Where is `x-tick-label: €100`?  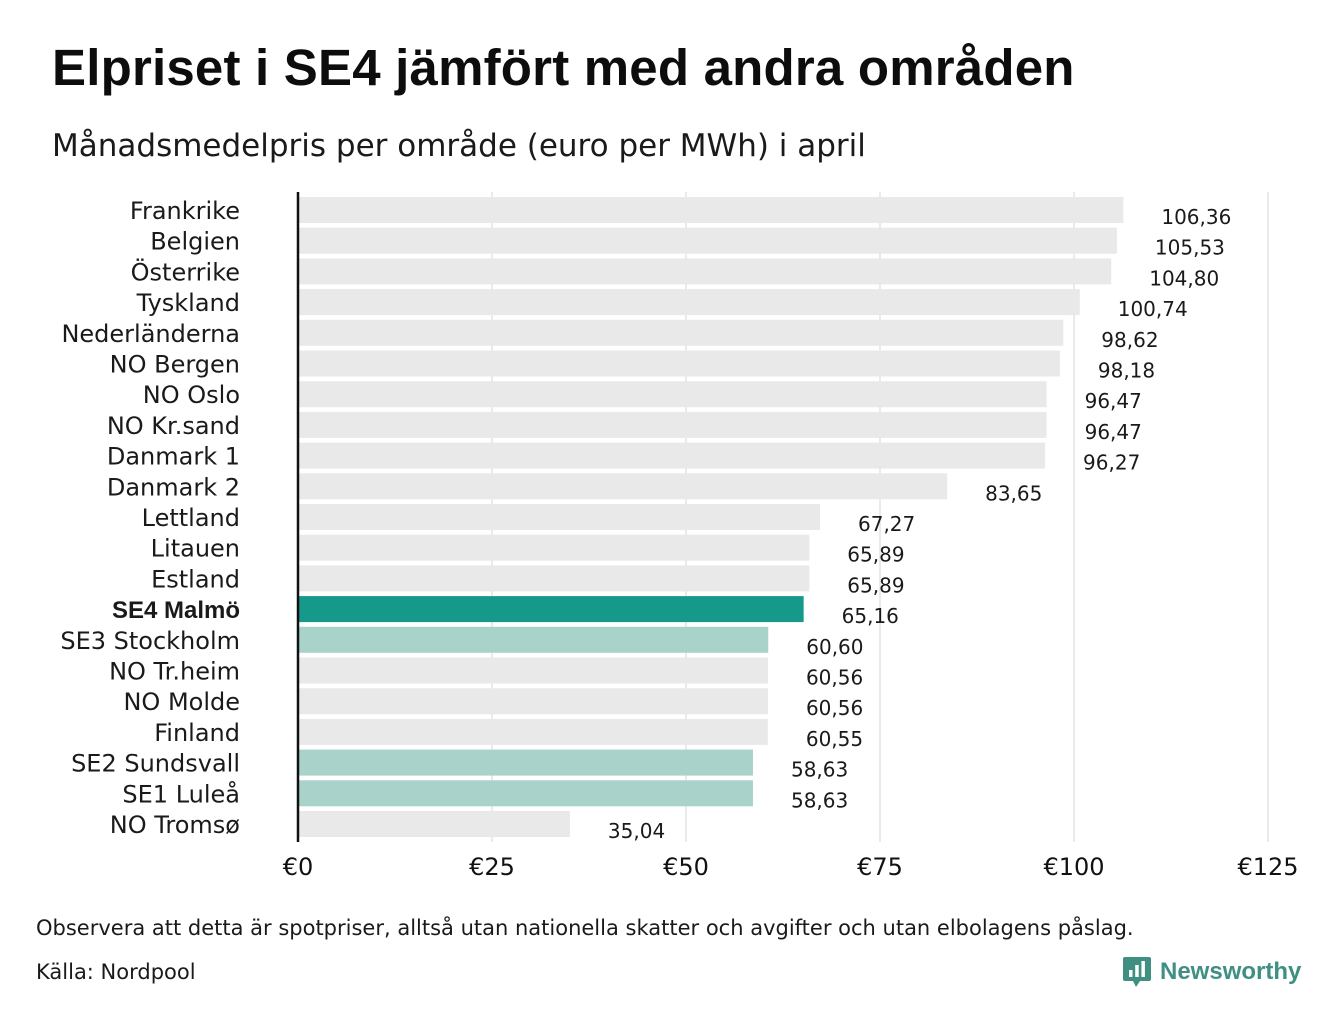 x-tick-label: €100 is located at coordinates (1073, 867).